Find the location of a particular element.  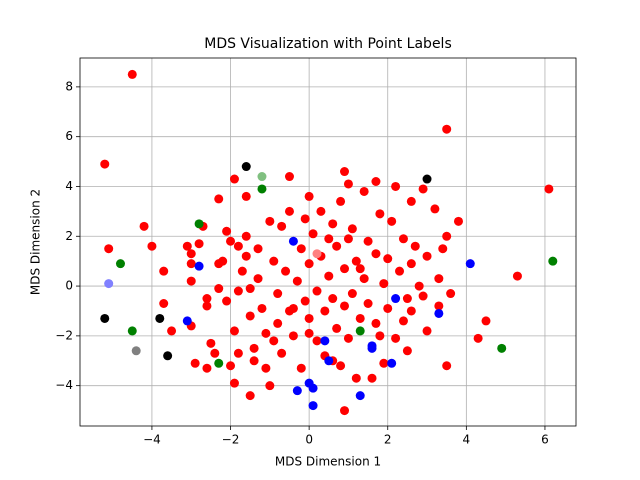

y-axis-label: MDS Dimension 2 is located at coordinates (36, 242).